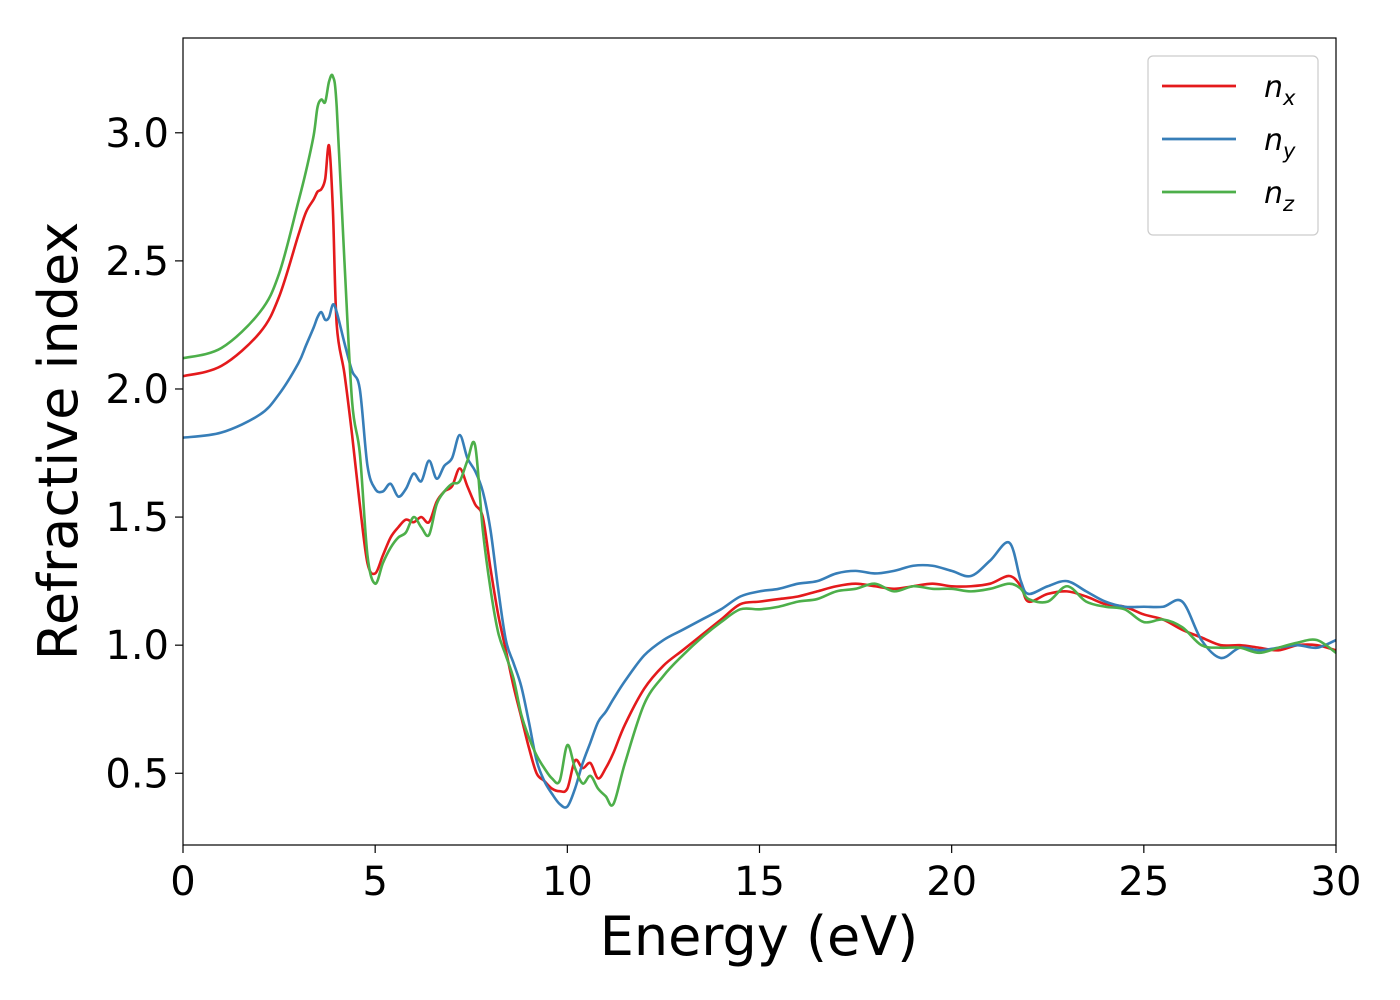 The width and height of the screenshot is (1400, 1000). I want to click on y-tick-label: 2.5, so click(137, 262).